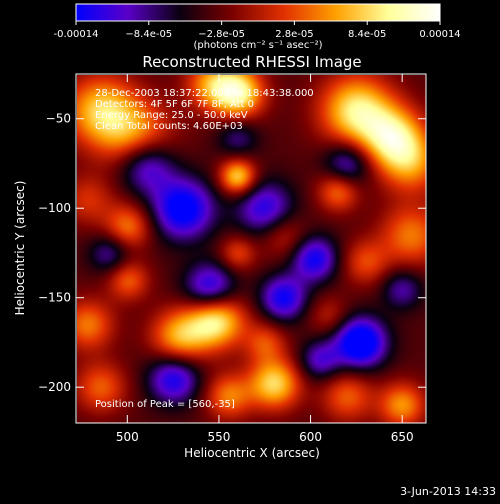 The height and width of the screenshot is (504, 500). Describe the element at coordinates (439, 34) in the screenshot. I see `colorbar-tick-label: 0.00014` at that location.